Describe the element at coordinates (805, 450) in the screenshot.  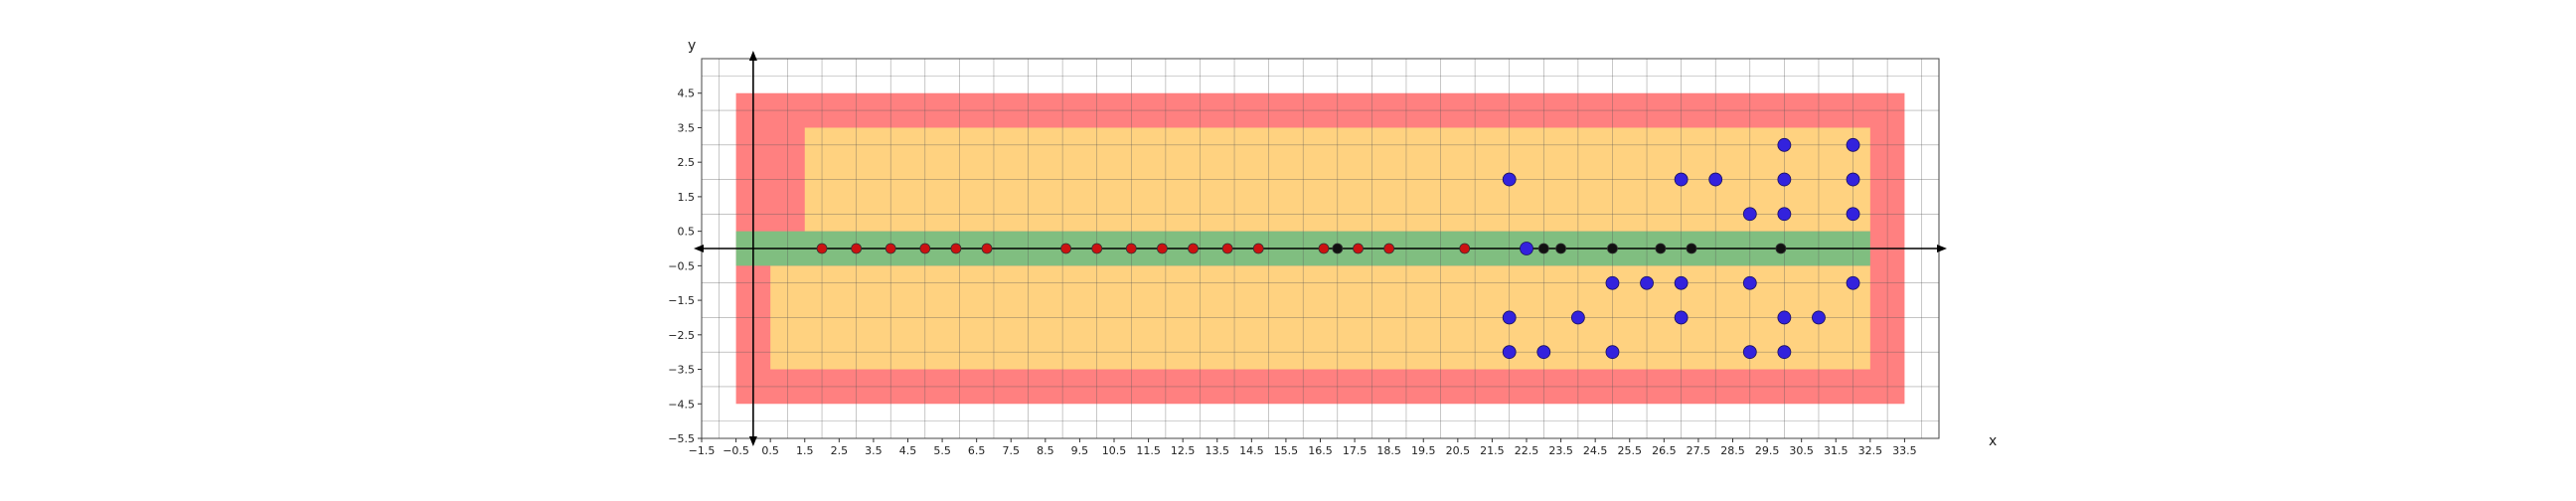
I see `x-tick-label: 1.5` at that location.